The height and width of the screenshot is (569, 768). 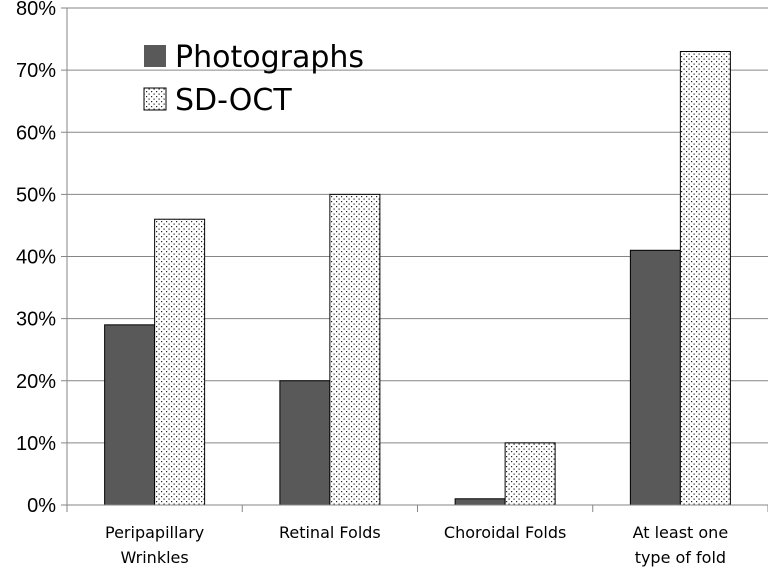 I want to click on x-tick-label: Peripapillary, so click(x=154, y=532).